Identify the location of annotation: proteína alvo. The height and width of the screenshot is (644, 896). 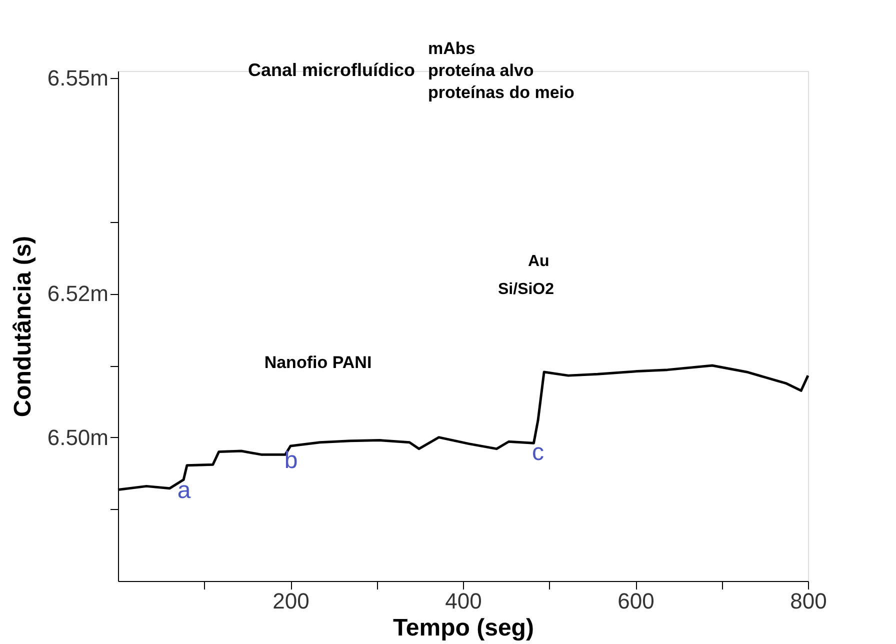
(481, 70).